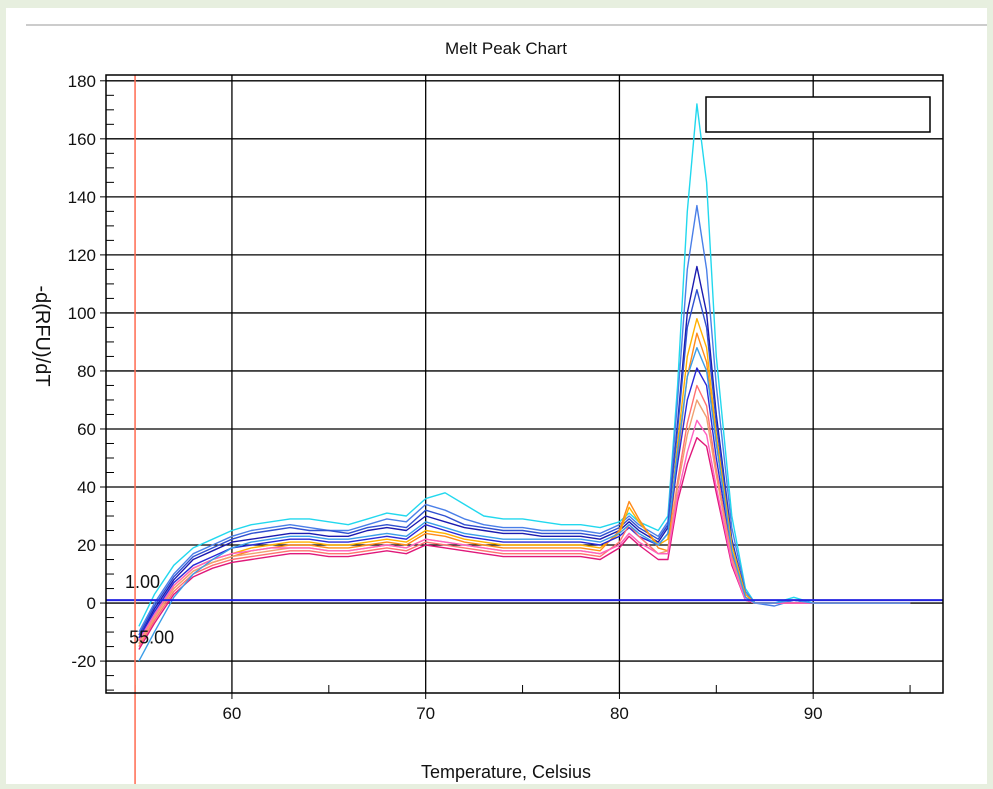  I want to click on x-tick-label: 60, so click(231, 713).